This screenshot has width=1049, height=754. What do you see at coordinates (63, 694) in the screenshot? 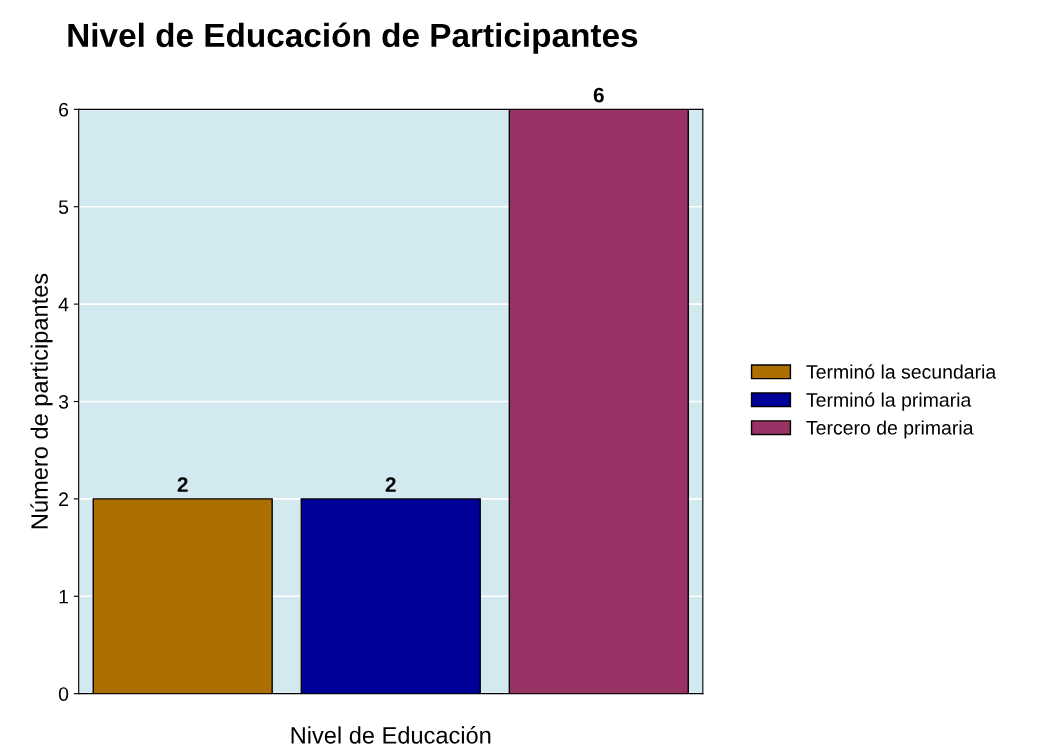
I see `y-tick-label: 0` at bounding box center [63, 694].